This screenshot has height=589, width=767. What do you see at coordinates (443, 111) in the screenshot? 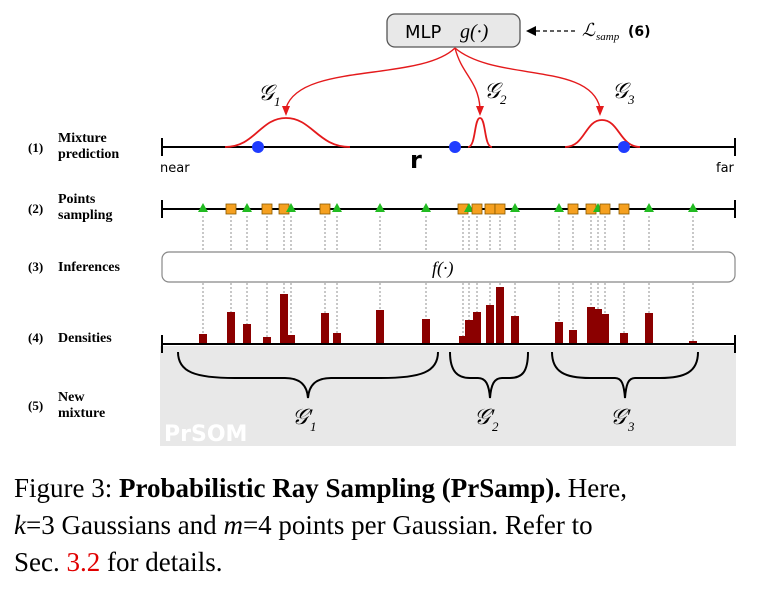
I see `arrowheads` at bounding box center [443, 111].